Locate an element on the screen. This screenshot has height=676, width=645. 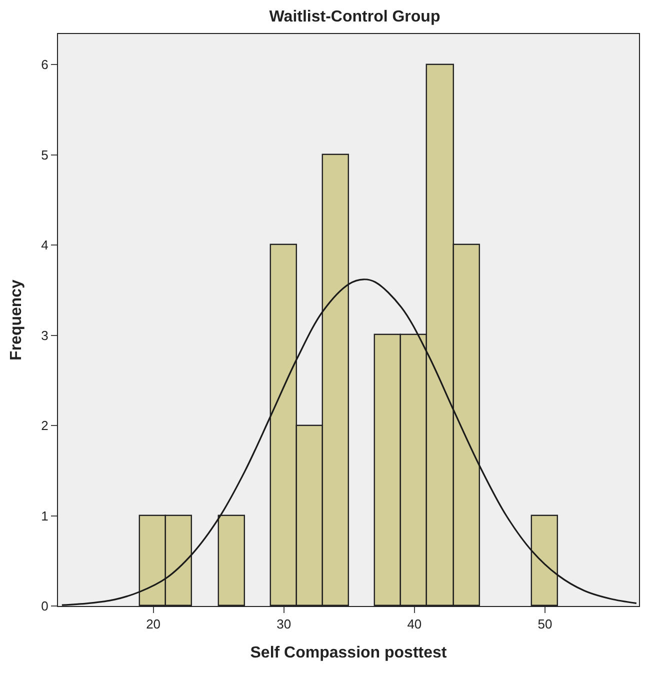
y-axis-title: Frequency is located at coordinates (17, 319).